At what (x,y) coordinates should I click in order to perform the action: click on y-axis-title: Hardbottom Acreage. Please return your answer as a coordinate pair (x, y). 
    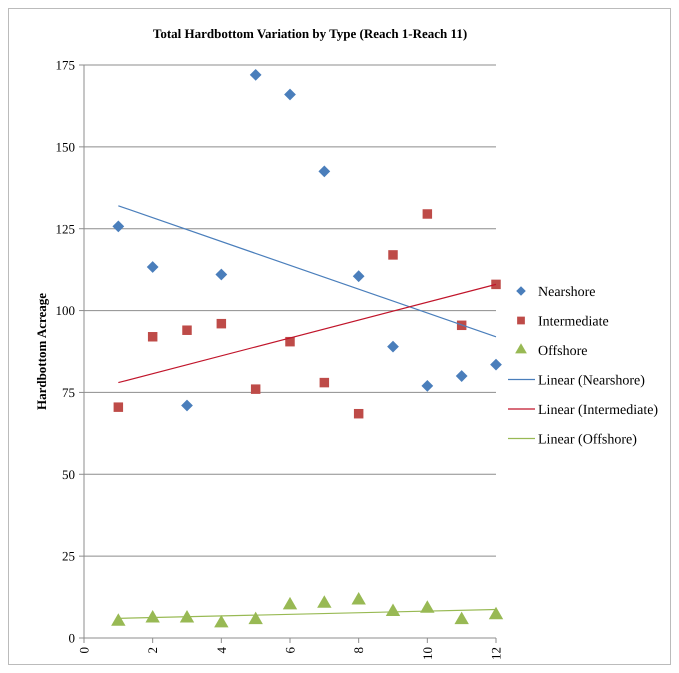
    Looking at the image, I should click on (41, 351).